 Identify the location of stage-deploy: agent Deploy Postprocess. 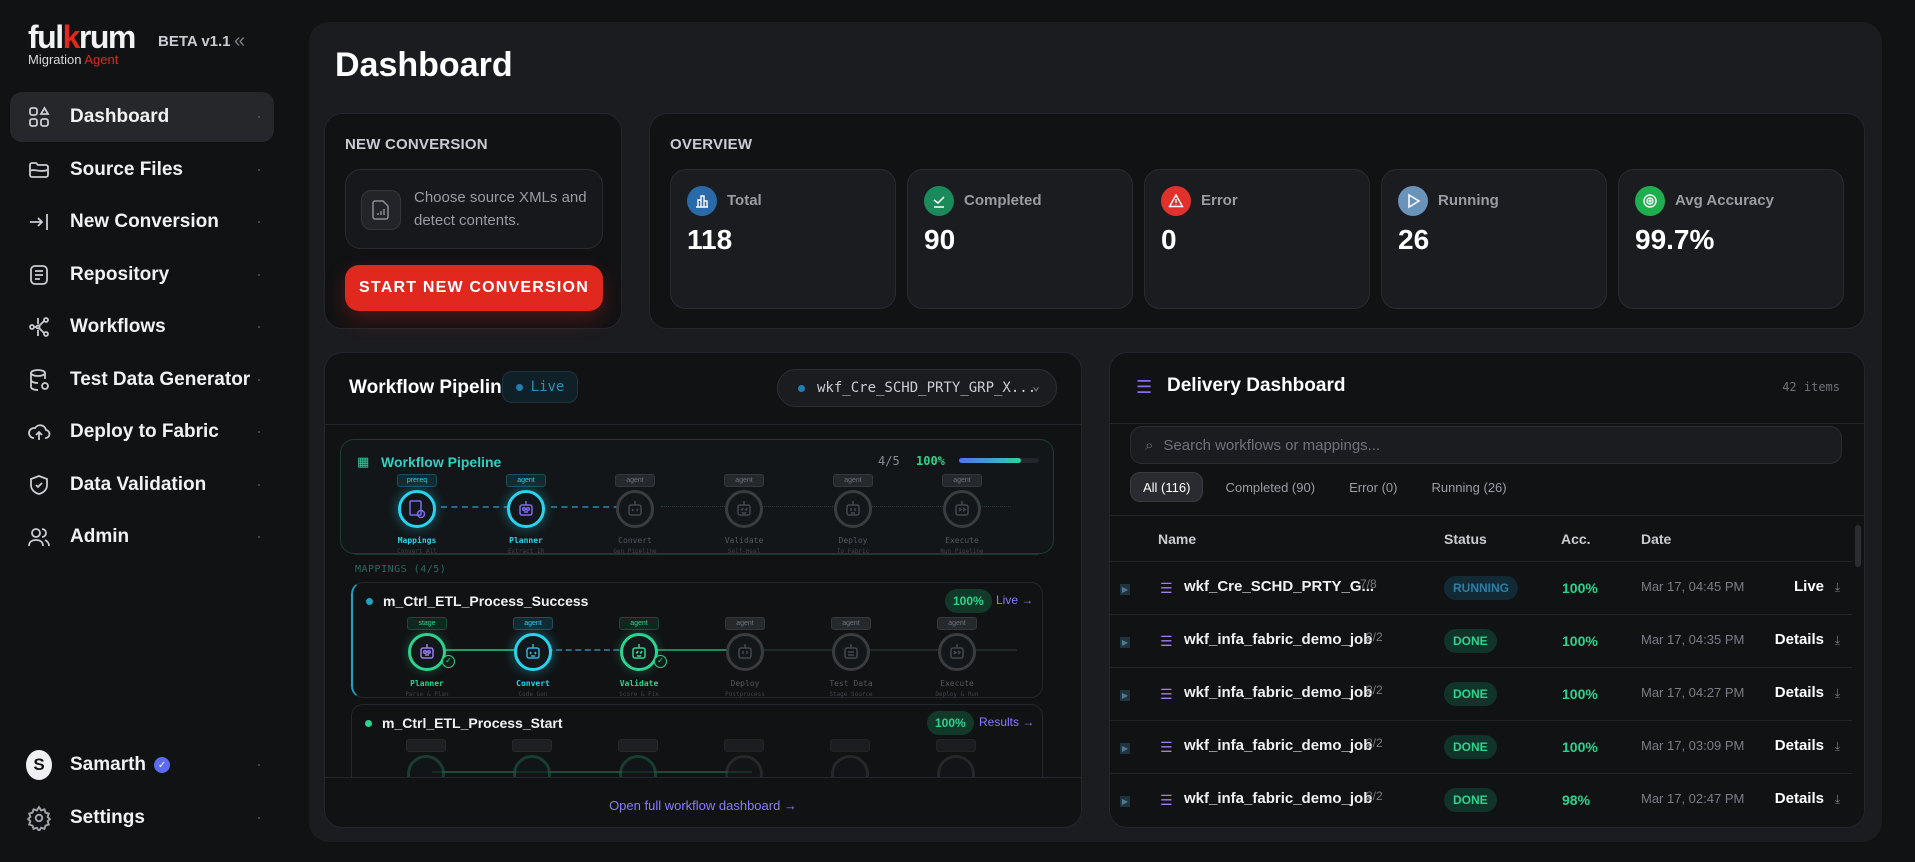
(745, 657).